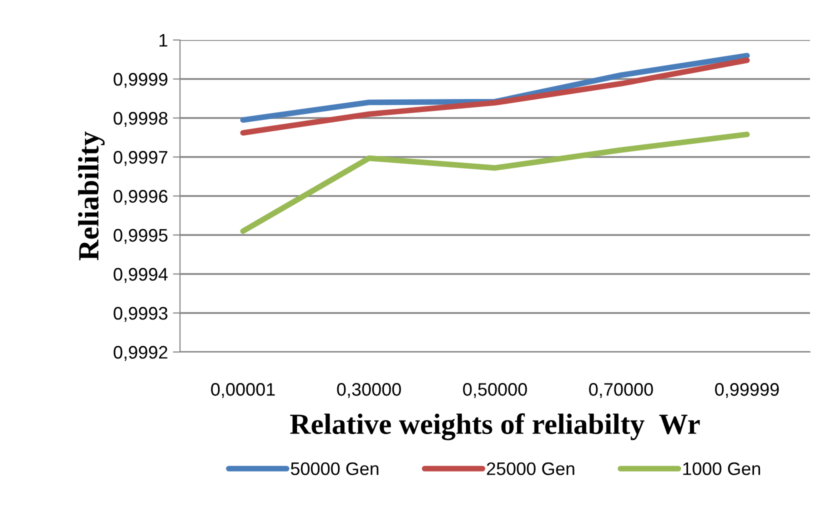 The height and width of the screenshot is (519, 830). Describe the element at coordinates (141, 197) in the screenshot. I see `y-tick-label: 0,9996` at that location.